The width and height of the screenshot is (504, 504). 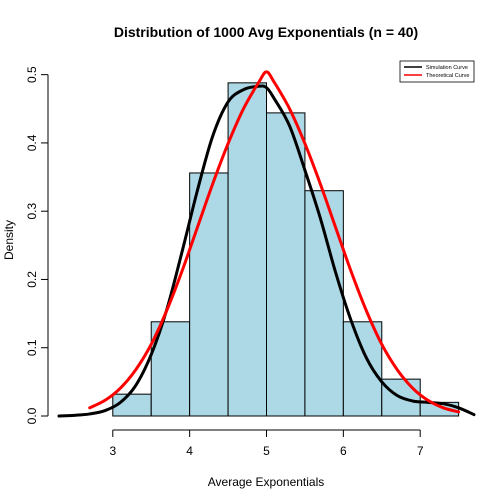 I want to click on x-tick-label: 4, so click(x=189, y=451).